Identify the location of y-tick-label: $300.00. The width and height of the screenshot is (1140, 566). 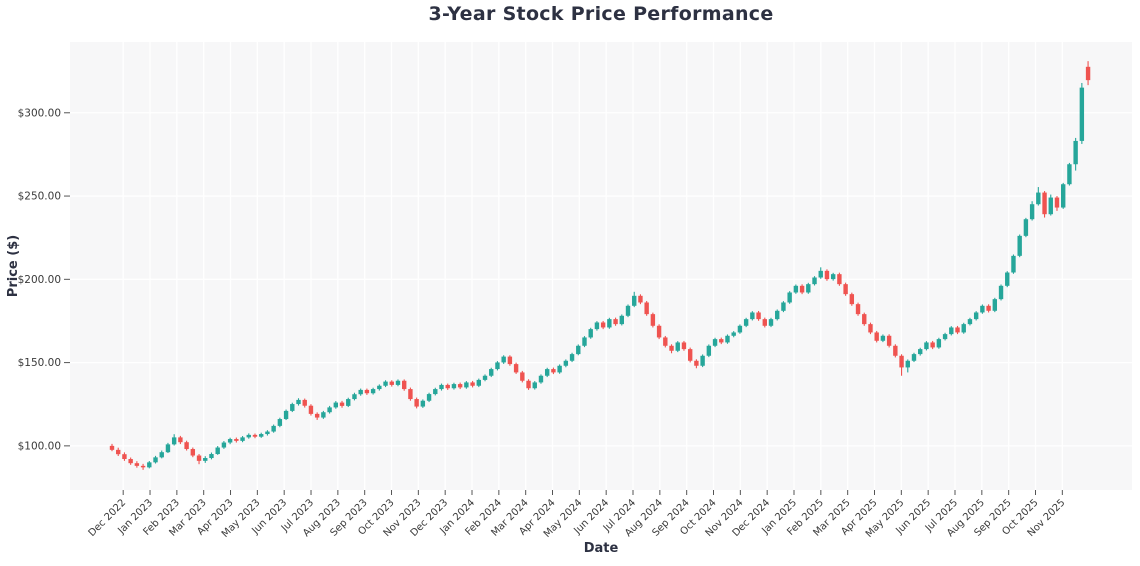
(39, 113).